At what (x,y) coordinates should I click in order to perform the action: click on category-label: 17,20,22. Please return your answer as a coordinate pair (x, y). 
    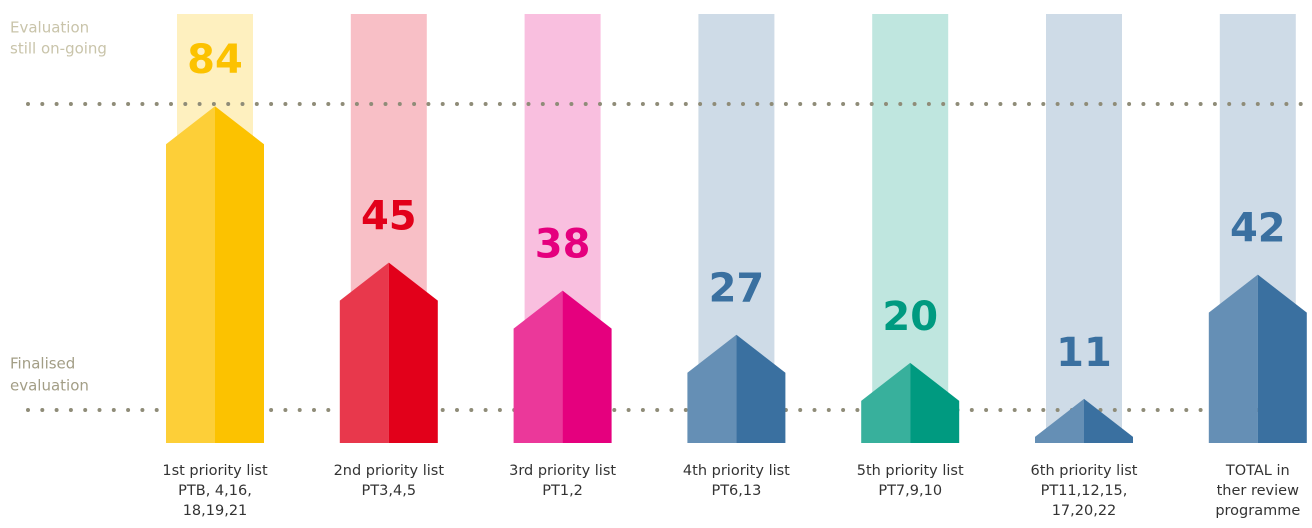
    Looking at the image, I should click on (1084, 511).